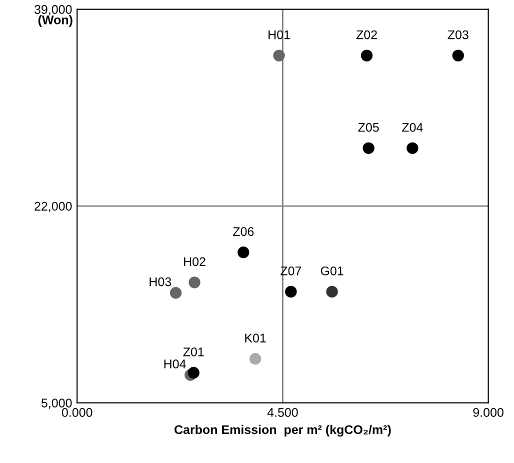 The image size is (514, 463). I want to click on series-label: H02, so click(195, 261).